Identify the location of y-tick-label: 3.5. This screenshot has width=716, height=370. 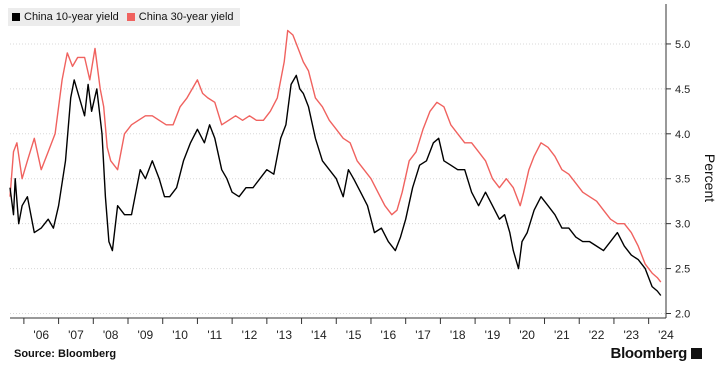
(682, 180).